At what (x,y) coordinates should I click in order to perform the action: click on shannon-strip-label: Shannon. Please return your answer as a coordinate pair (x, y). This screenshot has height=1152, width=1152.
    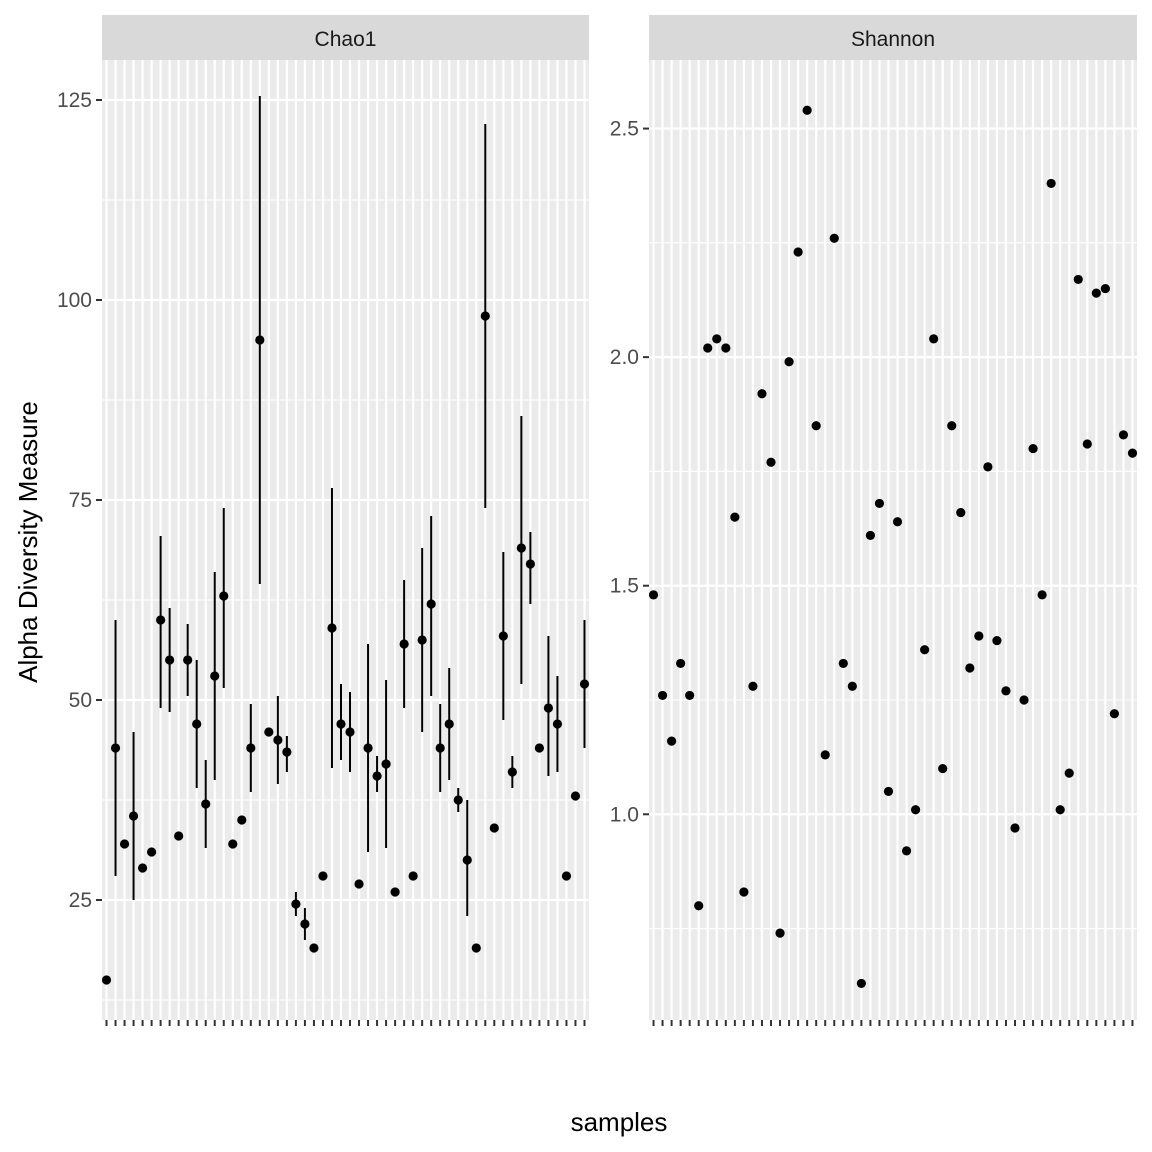
    Looking at the image, I should click on (893, 39).